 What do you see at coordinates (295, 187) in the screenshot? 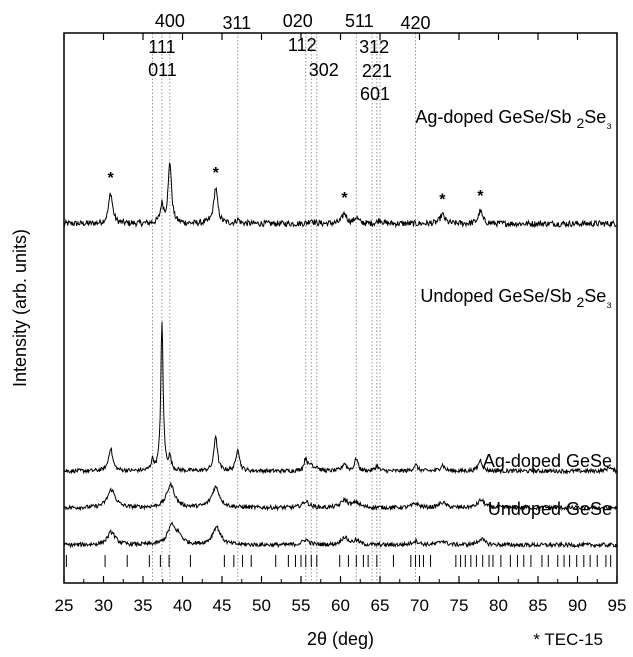
I see `tec15-star-markers: * * * * *` at bounding box center [295, 187].